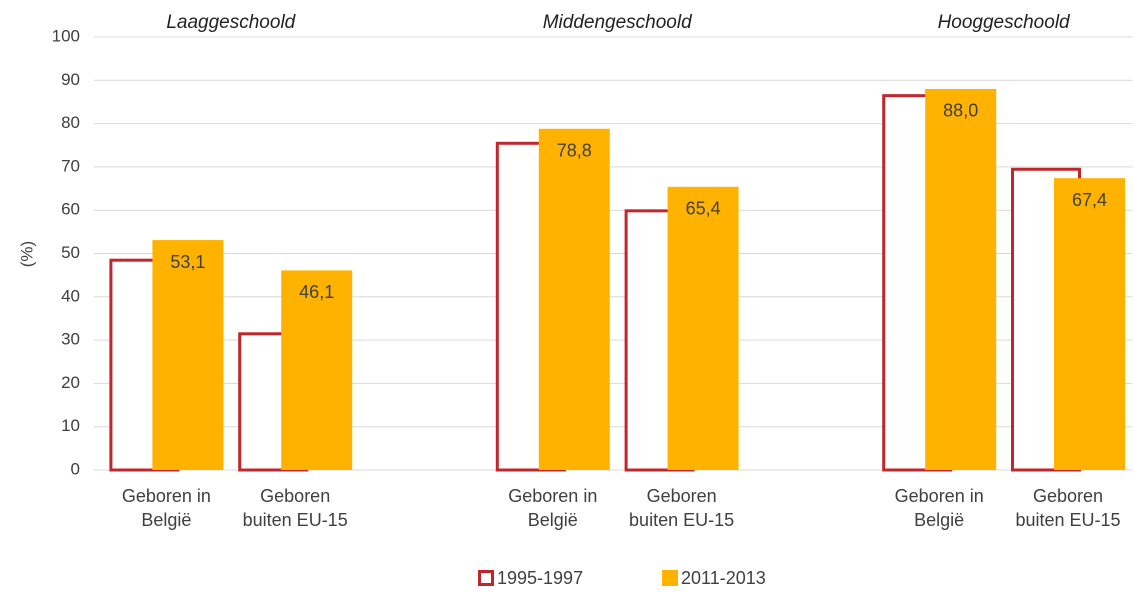 This screenshot has width=1134, height=592. Describe the element at coordinates (70, 252) in the screenshot. I see `y-tick-label: 50` at that location.